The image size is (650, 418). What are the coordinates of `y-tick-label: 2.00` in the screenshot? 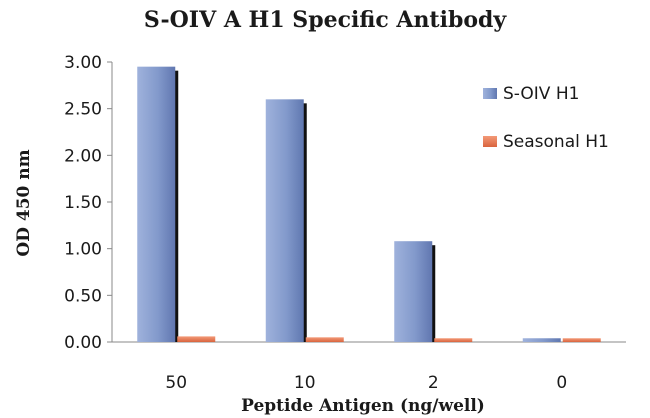 It's located at (83, 156).